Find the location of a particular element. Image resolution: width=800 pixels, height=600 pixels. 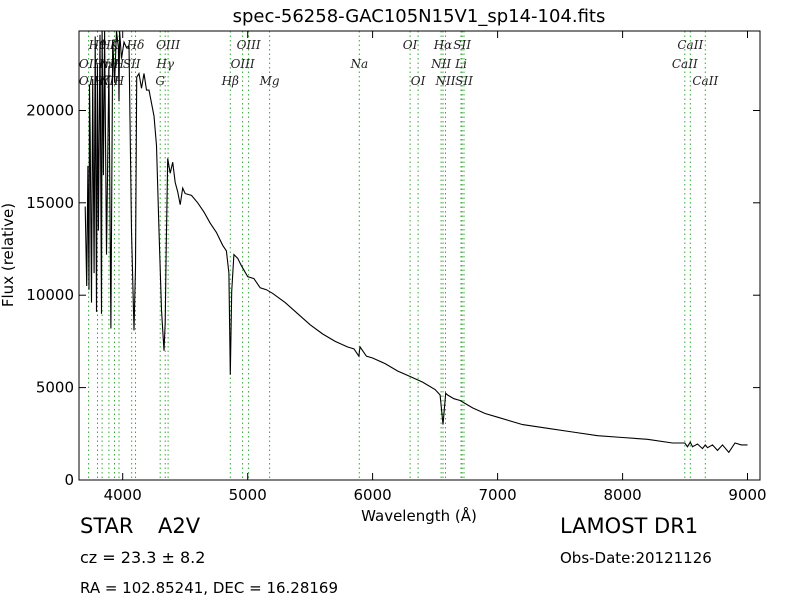

line-label-14: SII is located at coordinates (132, 64).